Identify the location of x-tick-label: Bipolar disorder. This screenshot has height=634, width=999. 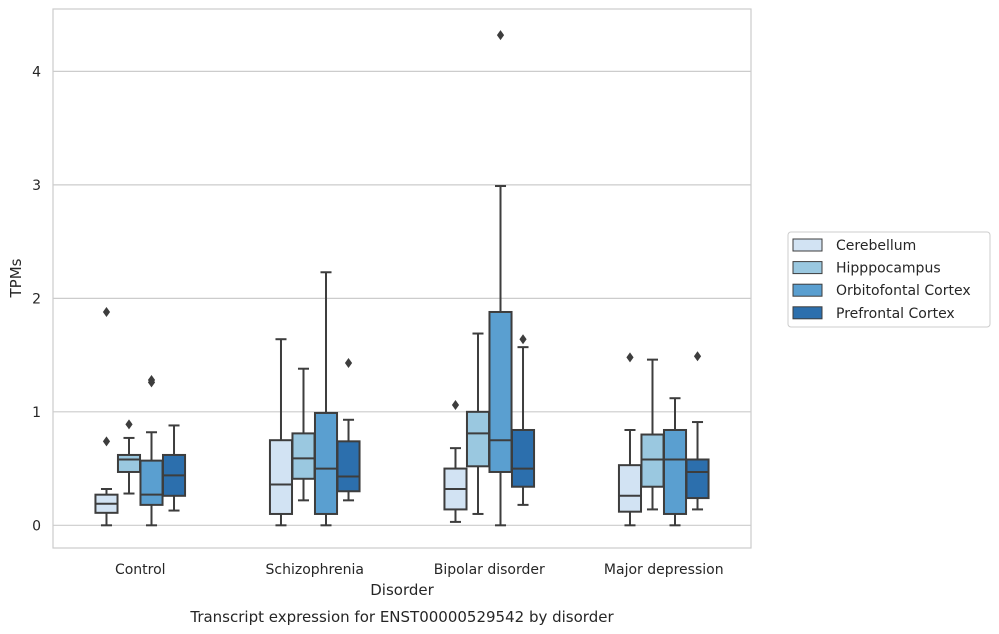
(489, 570).